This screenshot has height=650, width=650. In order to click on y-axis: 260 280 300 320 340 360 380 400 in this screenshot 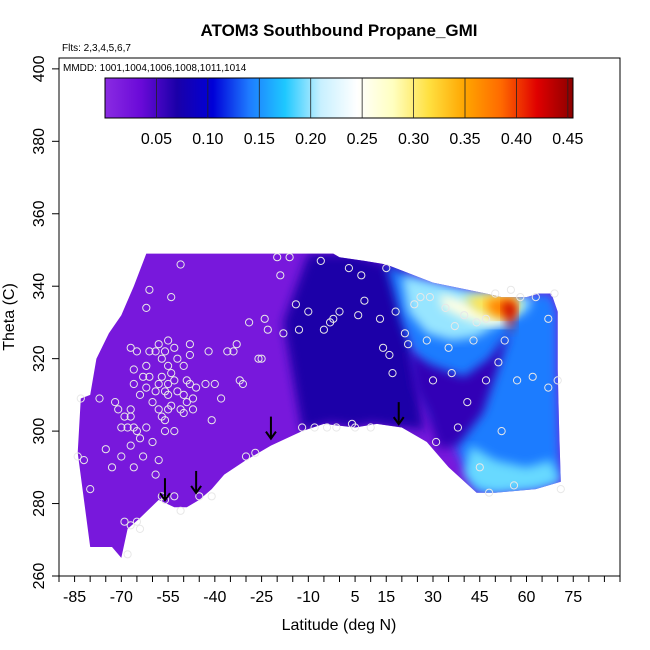, I will do `click(45, 322)`.